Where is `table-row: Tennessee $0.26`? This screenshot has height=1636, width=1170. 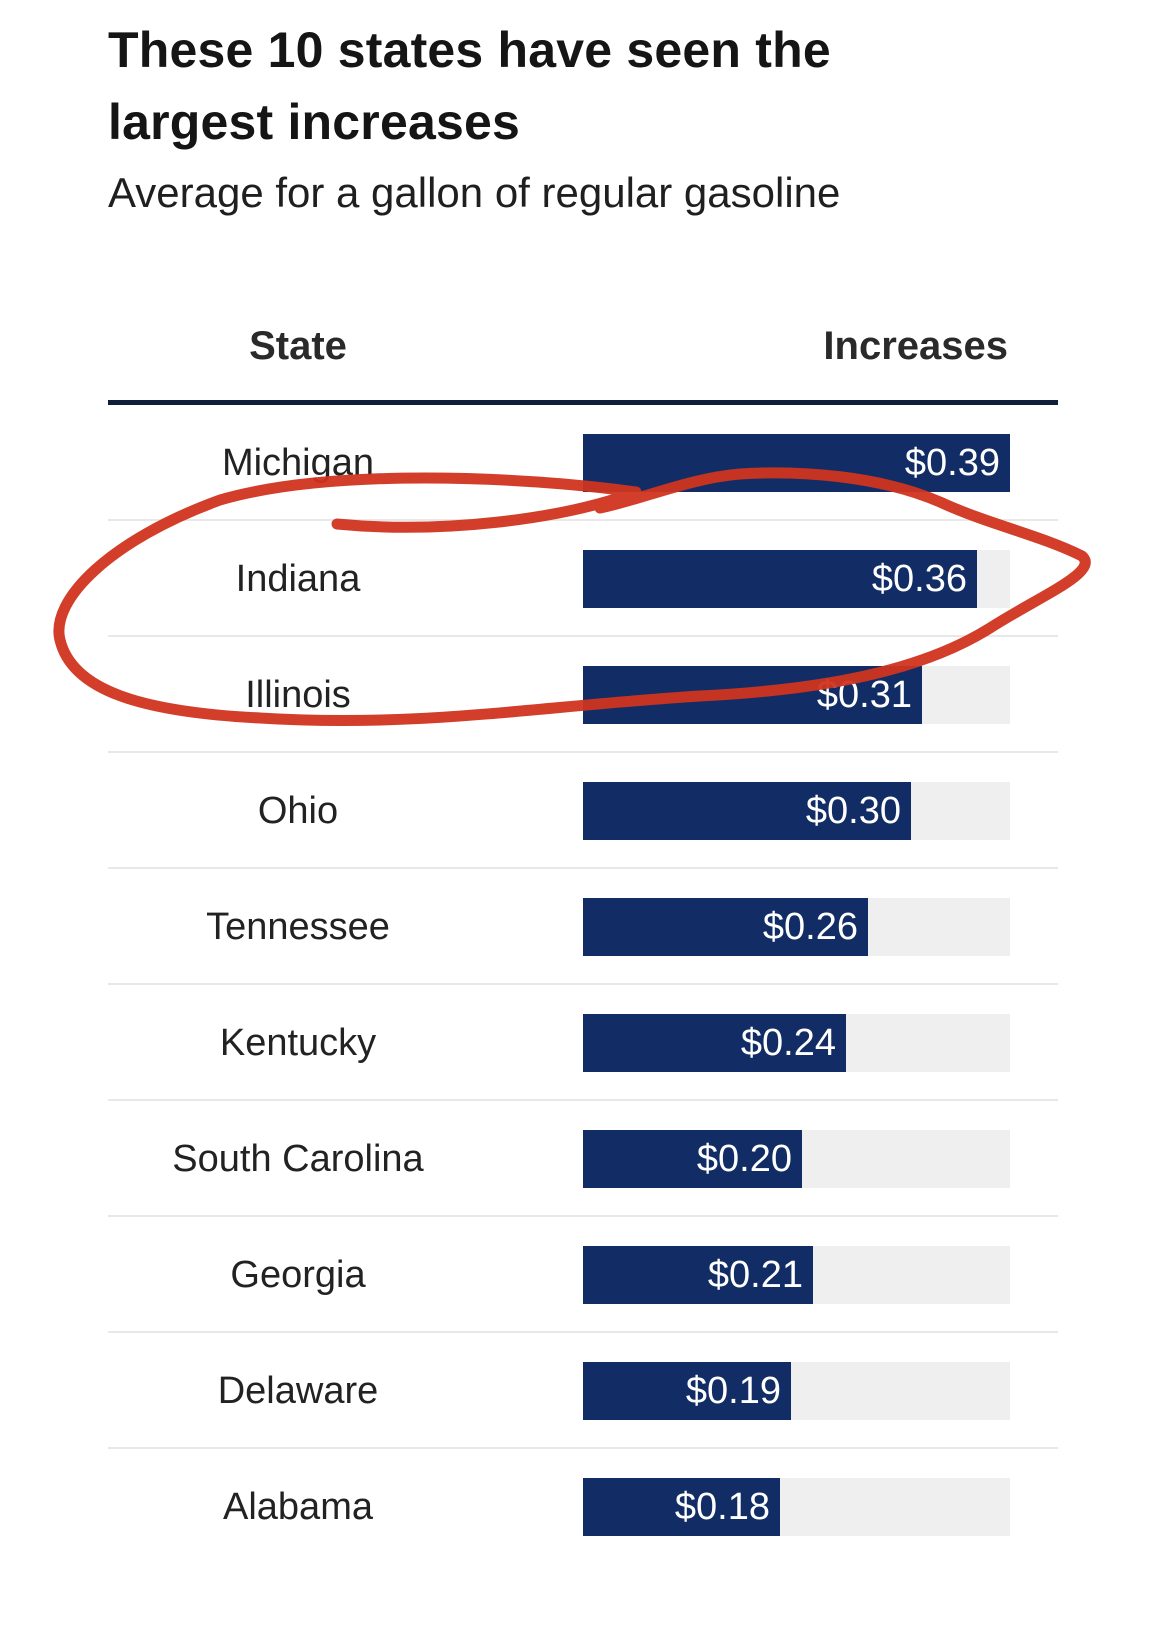
table-row: Tennessee $0.26 is located at coordinates (583, 927).